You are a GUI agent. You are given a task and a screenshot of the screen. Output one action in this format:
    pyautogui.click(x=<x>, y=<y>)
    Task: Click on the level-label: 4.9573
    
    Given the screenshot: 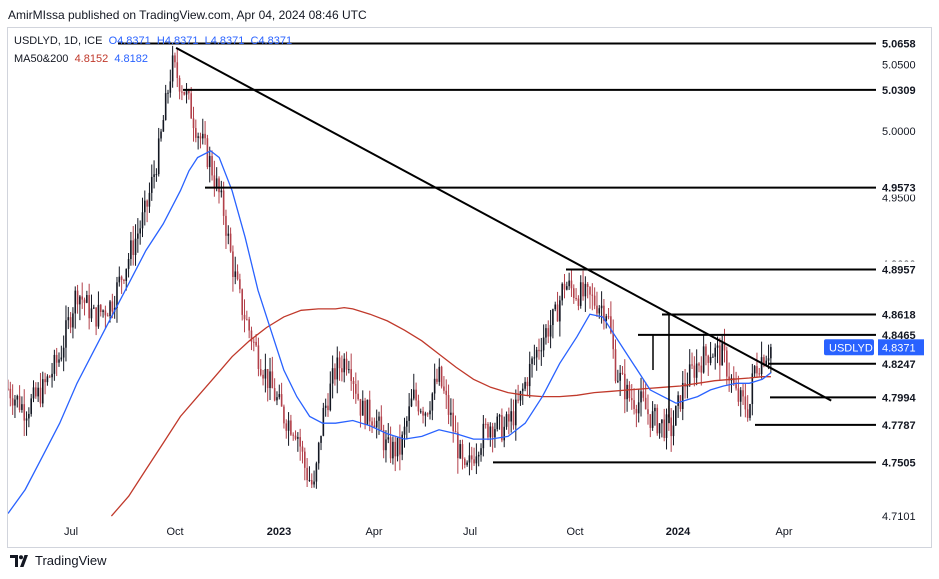 What is the action you would take?
    pyautogui.click(x=899, y=189)
    